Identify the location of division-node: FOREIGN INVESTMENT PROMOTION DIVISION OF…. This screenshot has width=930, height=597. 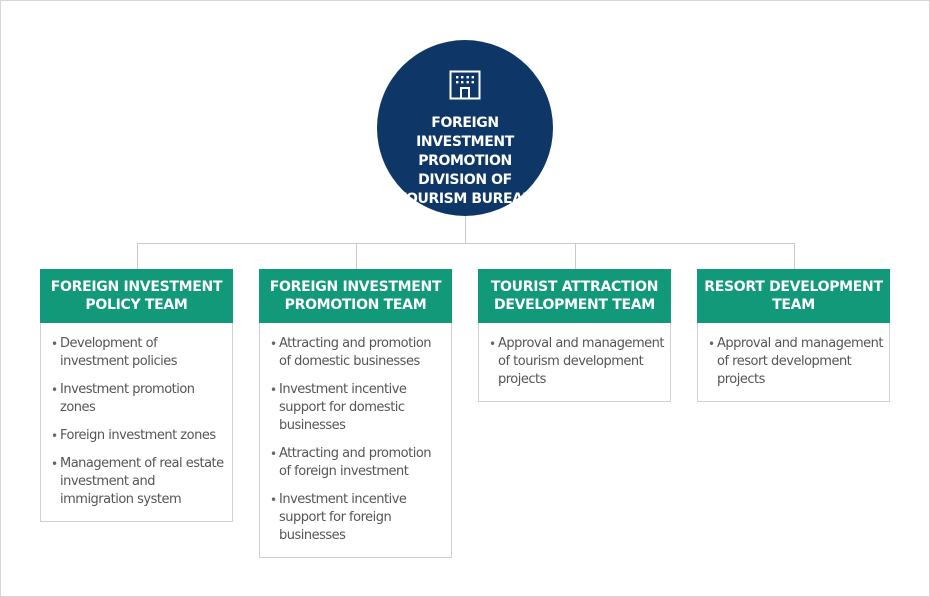
(465, 128).